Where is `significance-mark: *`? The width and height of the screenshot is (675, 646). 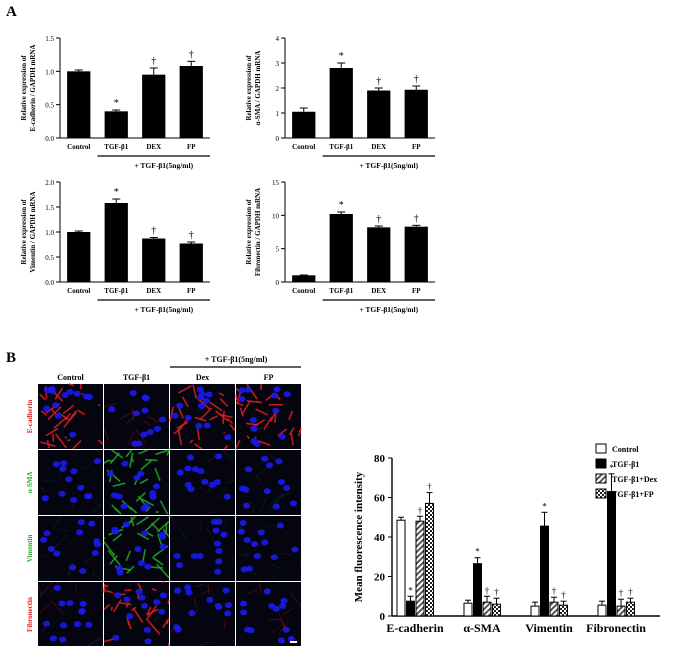
significance-mark: * is located at coordinates (116, 192).